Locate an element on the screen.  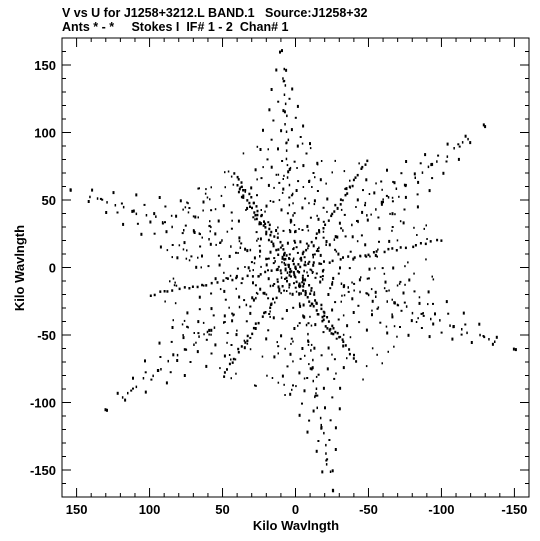
y-tick-label: 150 is located at coordinates (45, 65).